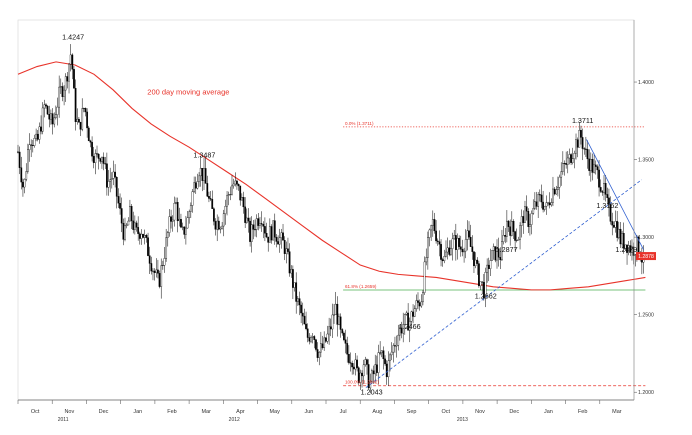  I want to click on year-label: 2011, so click(63, 420).